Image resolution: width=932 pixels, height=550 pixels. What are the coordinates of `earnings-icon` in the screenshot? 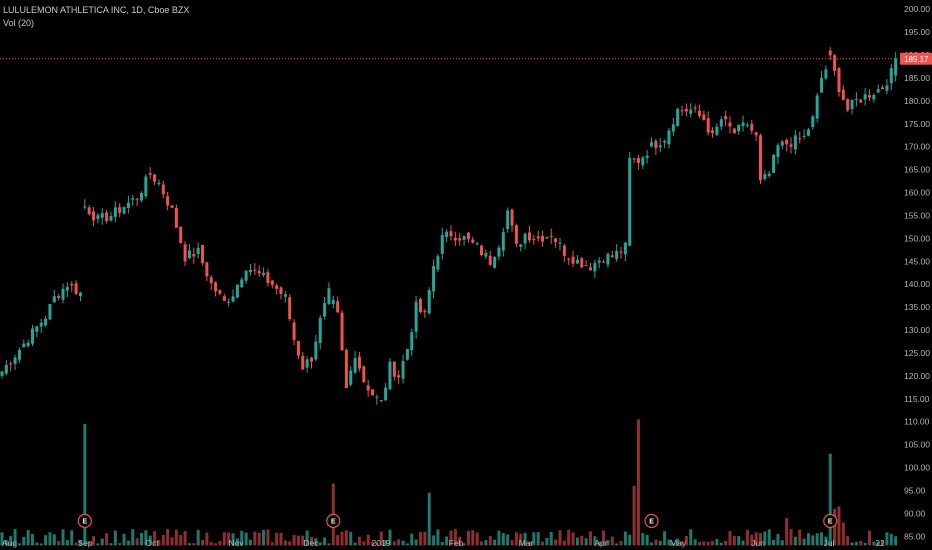 It's located at (651, 521).